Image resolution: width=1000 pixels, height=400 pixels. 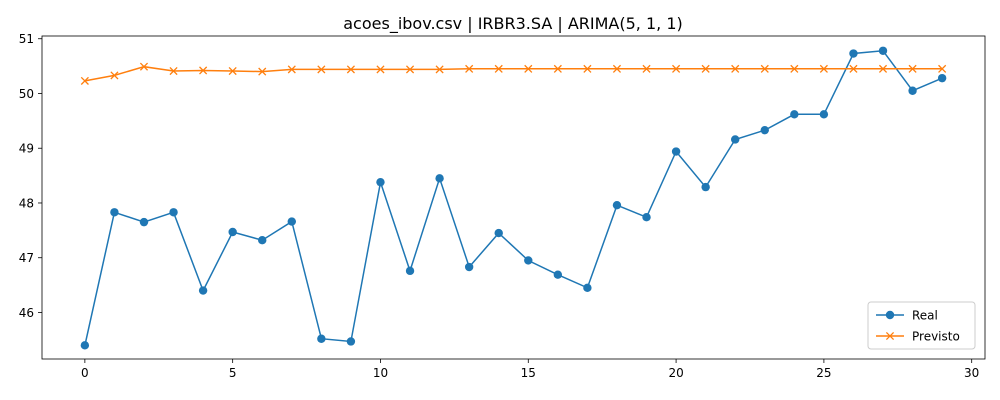 I want to click on x-tick-label: 30, so click(x=971, y=373).